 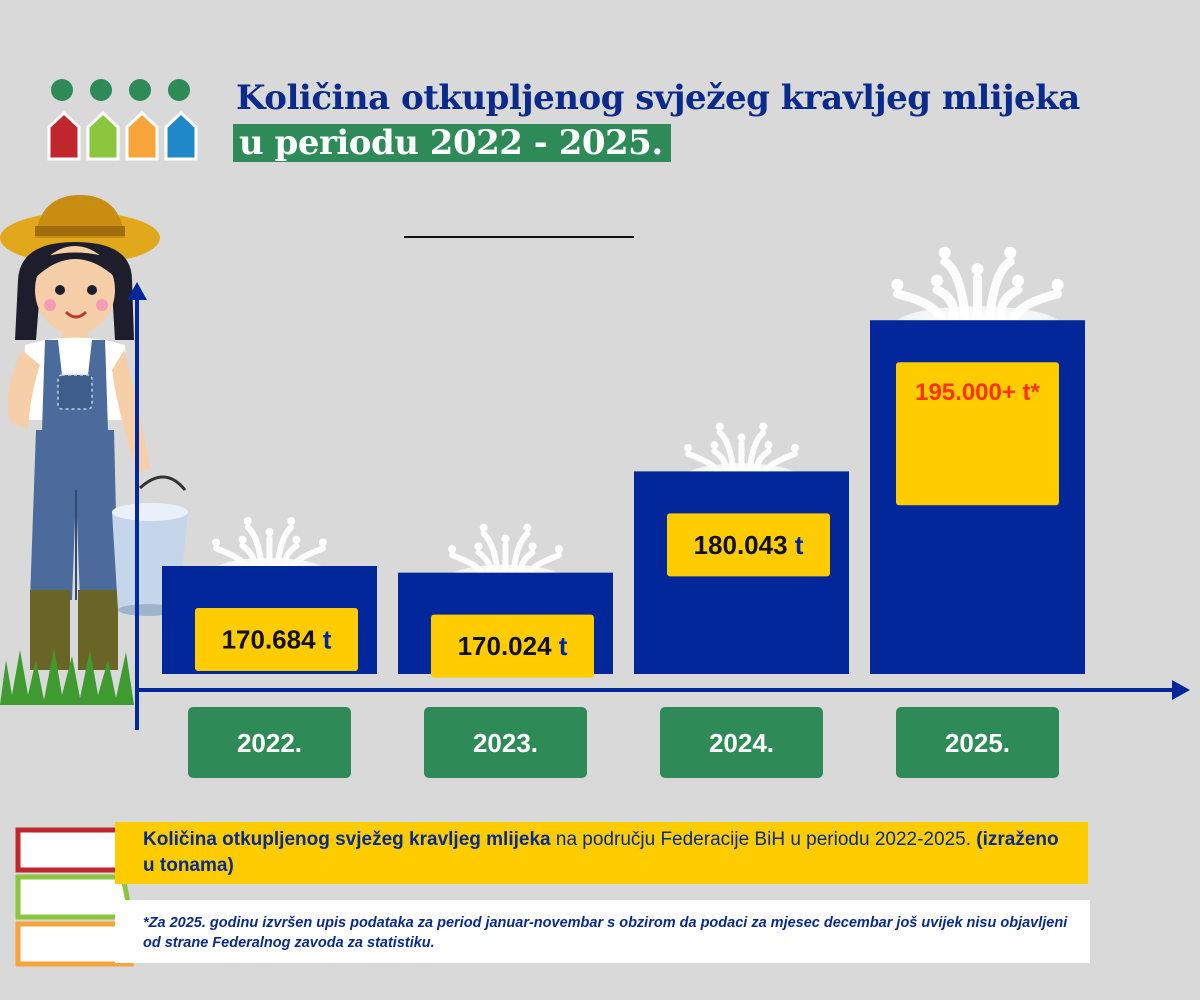 I want to click on y-axis-arrow-icon, so click(x=137, y=291).